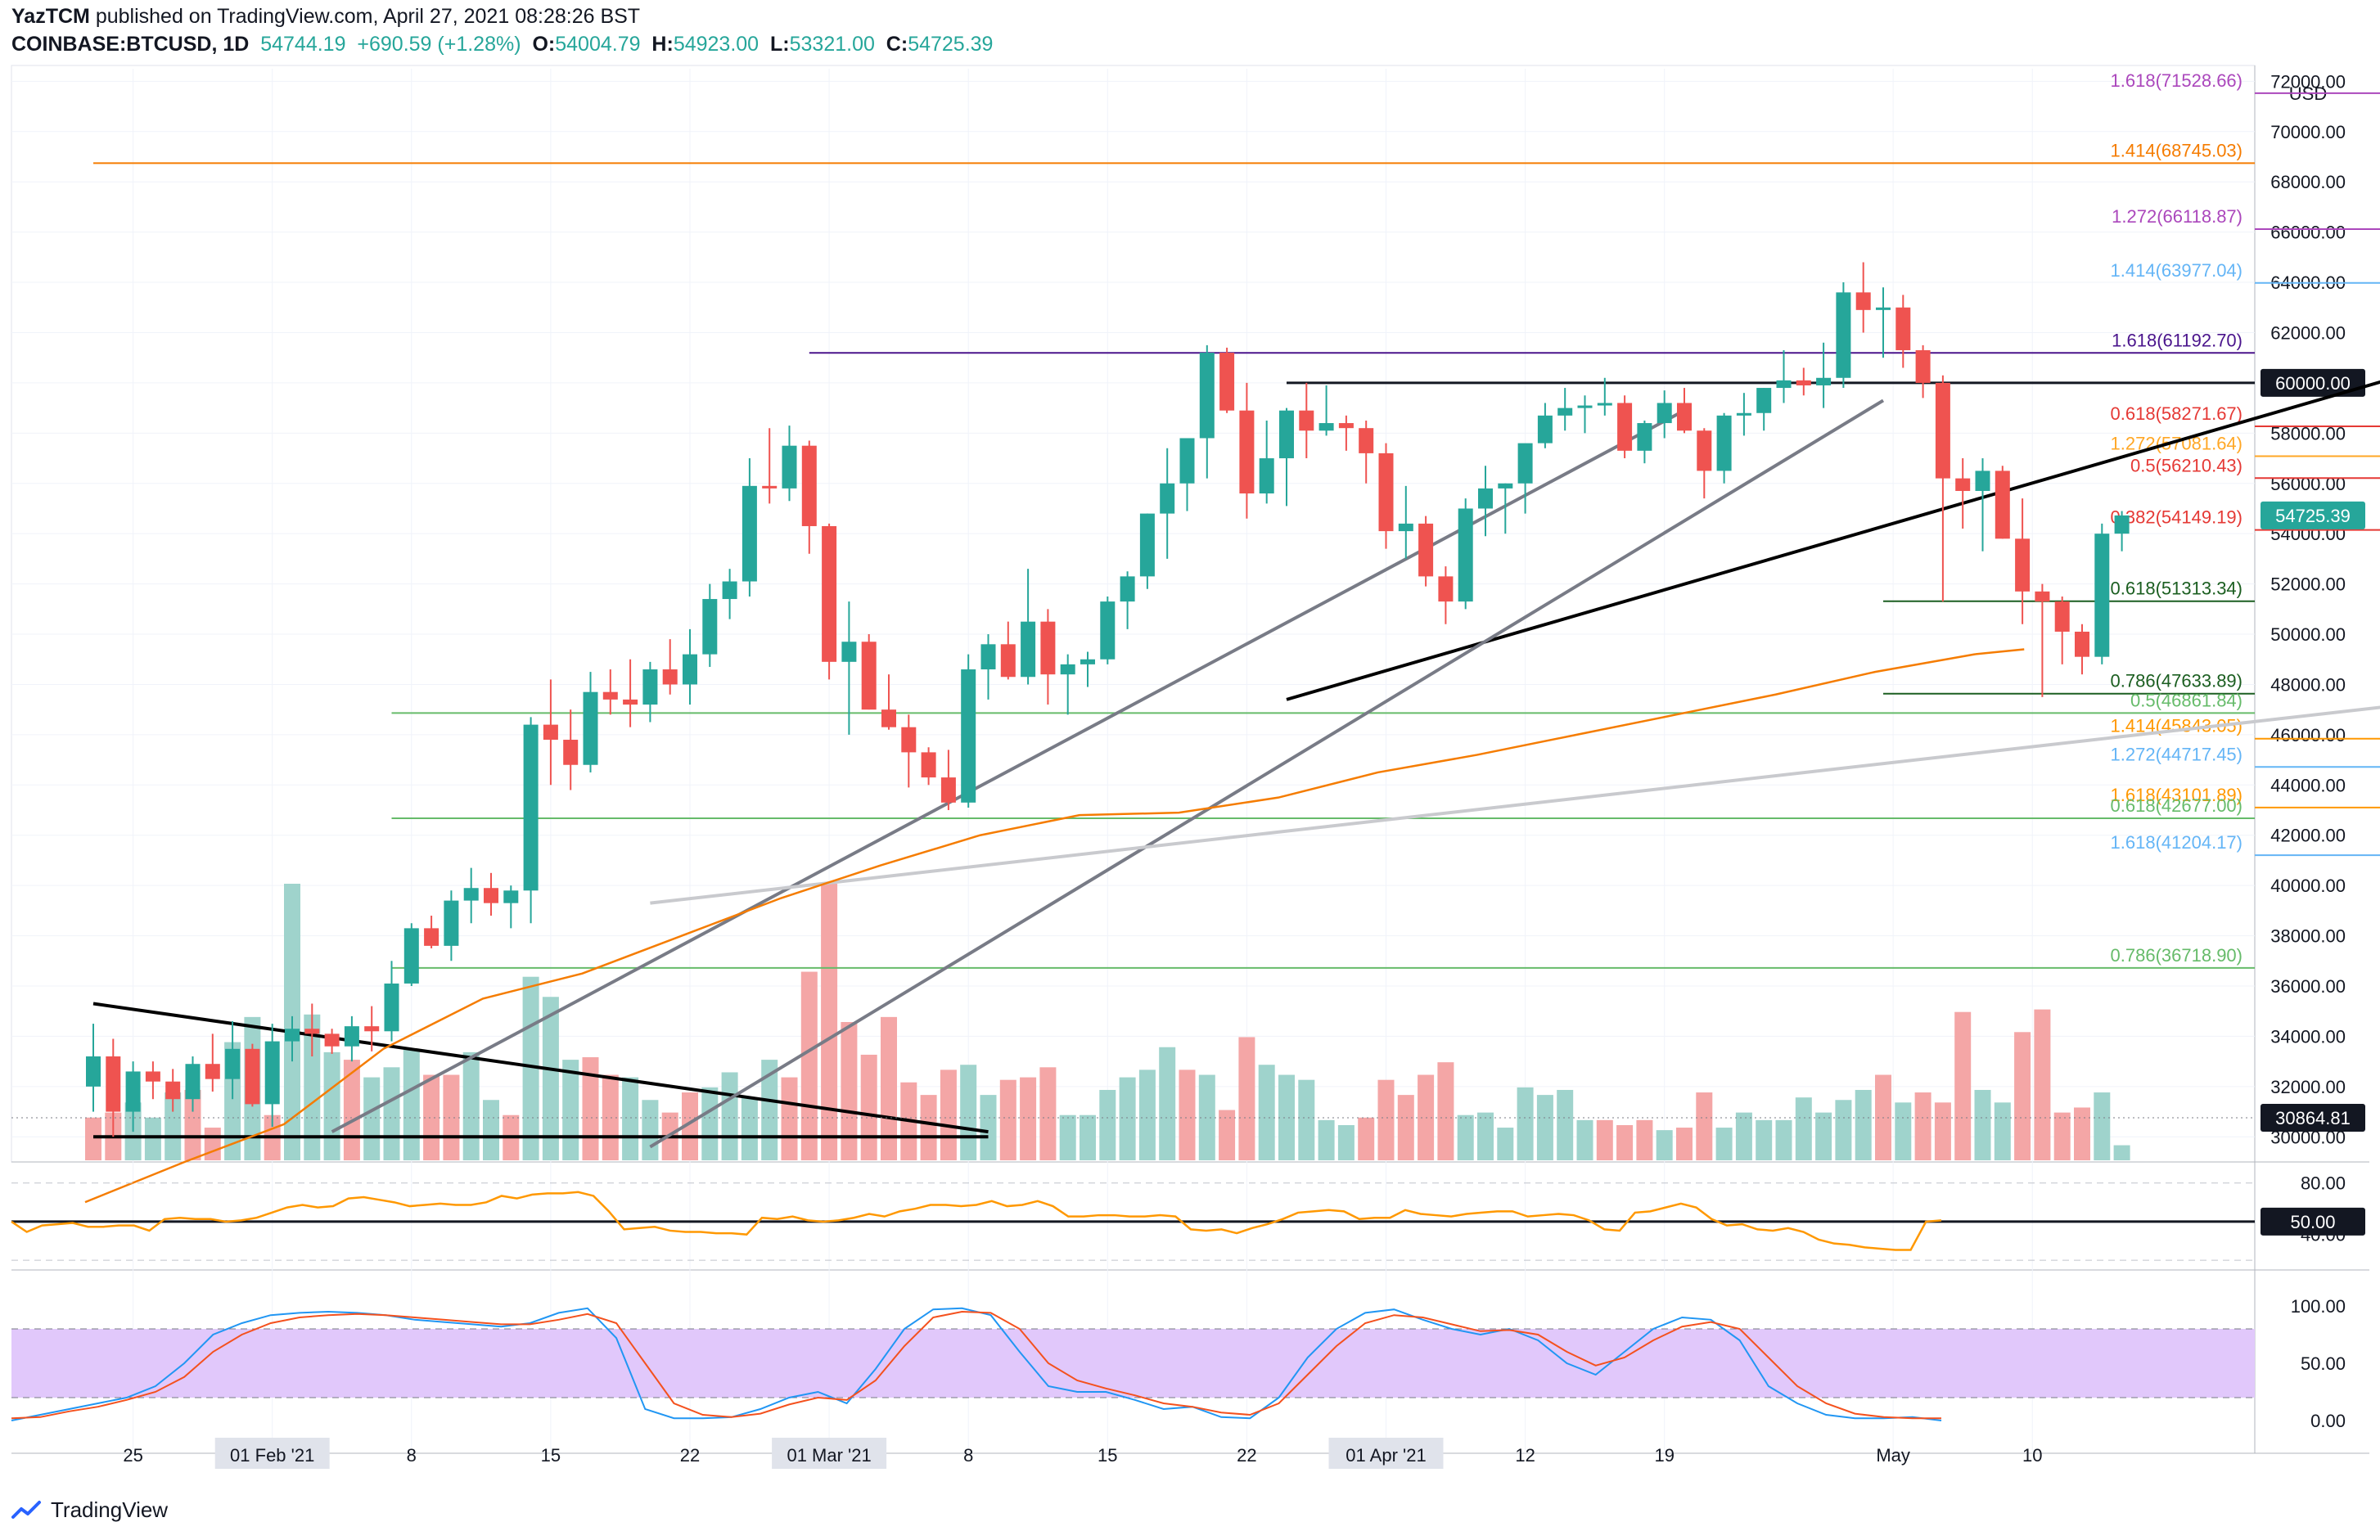 The height and width of the screenshot is (1540, 2380). Describe the element at coordinates (598, 44) in the screenshot. I see `open-value: 54004.79` at that location.